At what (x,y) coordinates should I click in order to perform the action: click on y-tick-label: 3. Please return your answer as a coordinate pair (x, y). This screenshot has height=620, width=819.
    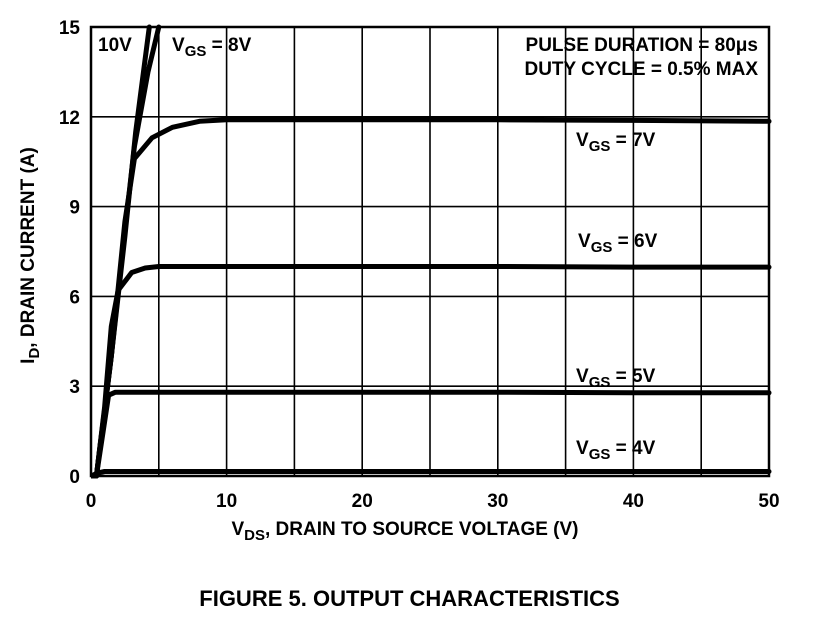
    Looking at the image, I should click on (74, 387).